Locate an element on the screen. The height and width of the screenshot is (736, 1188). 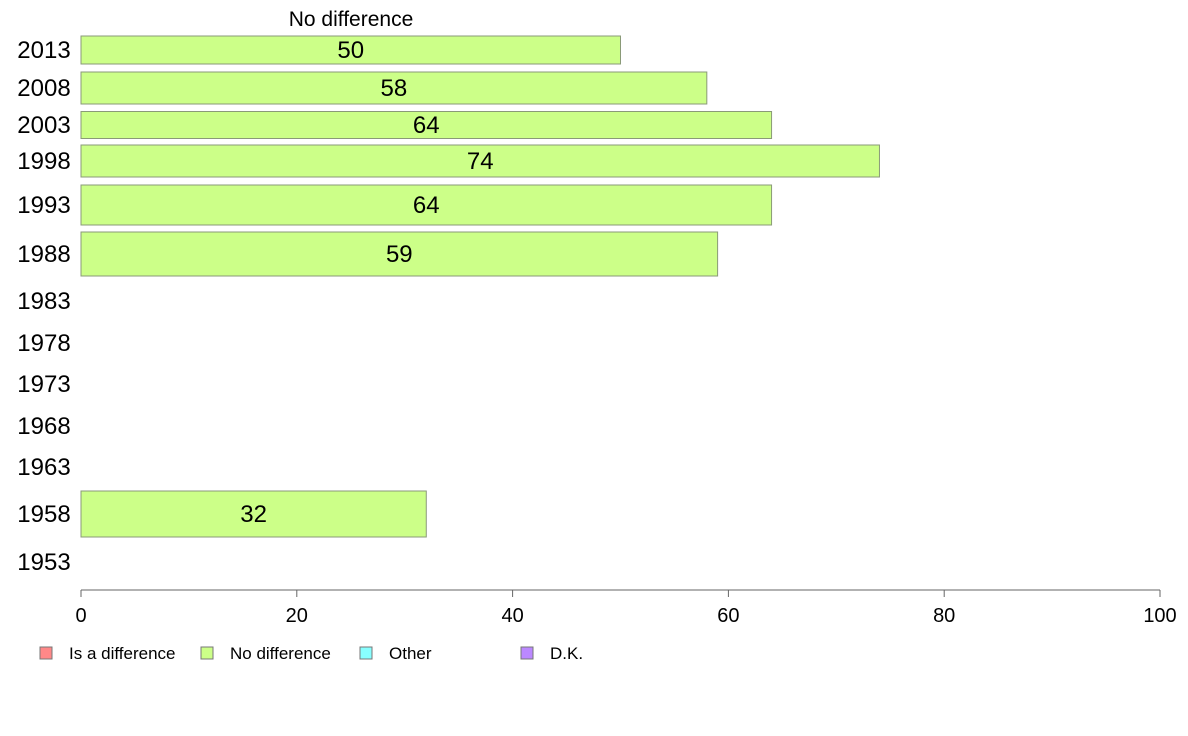
bar-1988 is located at coordinates (399, 254).